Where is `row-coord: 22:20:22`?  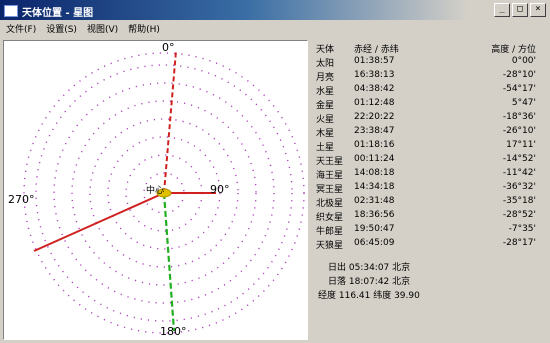 row-coord: 22:20:22 is located at coordinates (374, 117).